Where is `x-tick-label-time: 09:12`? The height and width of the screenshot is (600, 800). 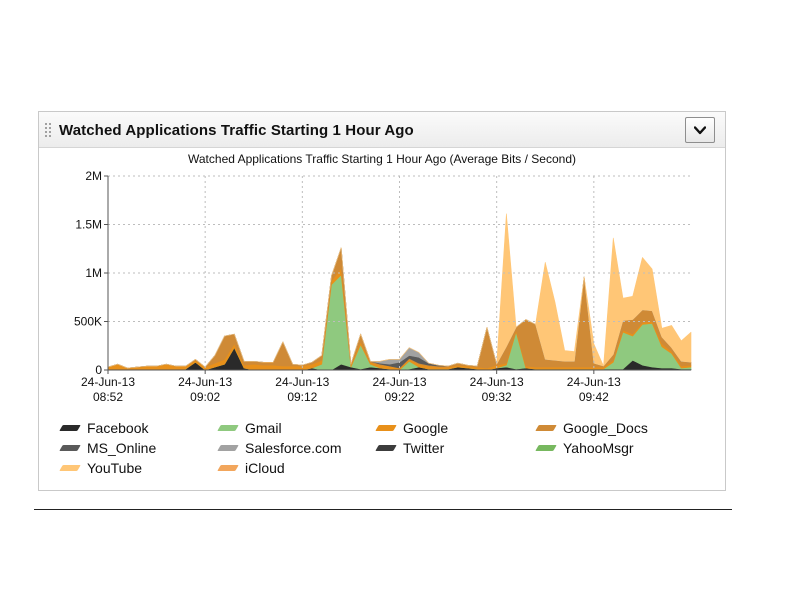 x-tick-label-time: 09:12 is located at coordinates (302, 397).